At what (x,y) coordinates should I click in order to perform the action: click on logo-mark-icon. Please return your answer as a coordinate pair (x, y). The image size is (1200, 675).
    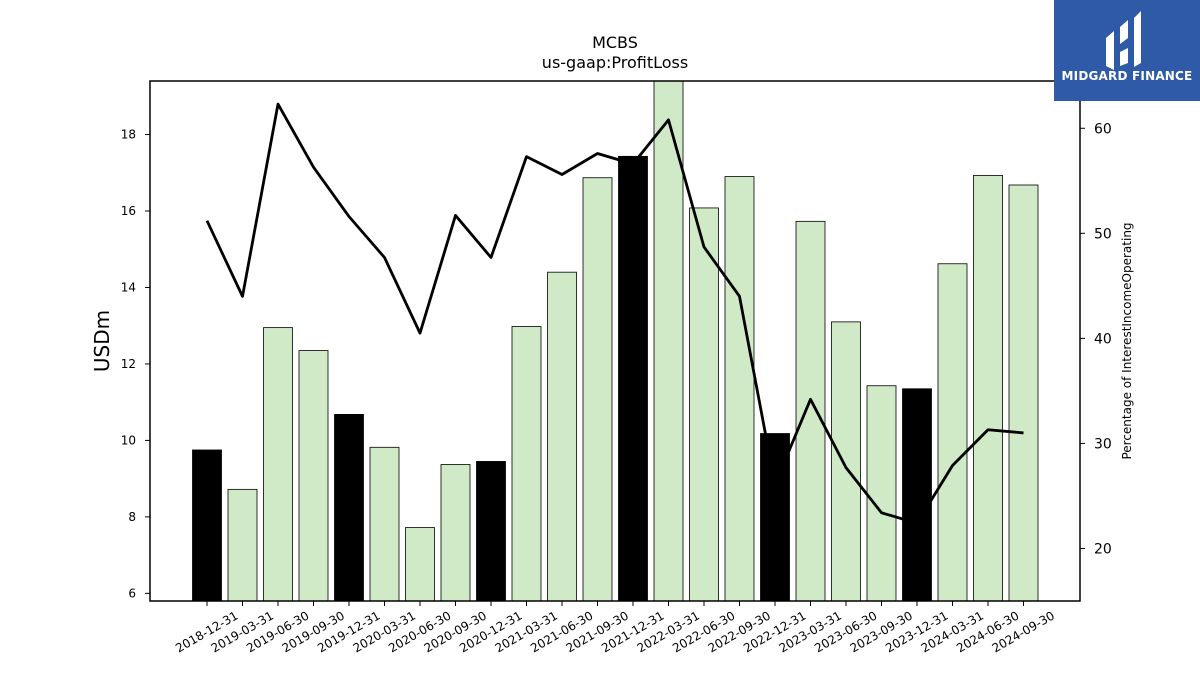
    Looking at the image, I should click on (1123, 40).